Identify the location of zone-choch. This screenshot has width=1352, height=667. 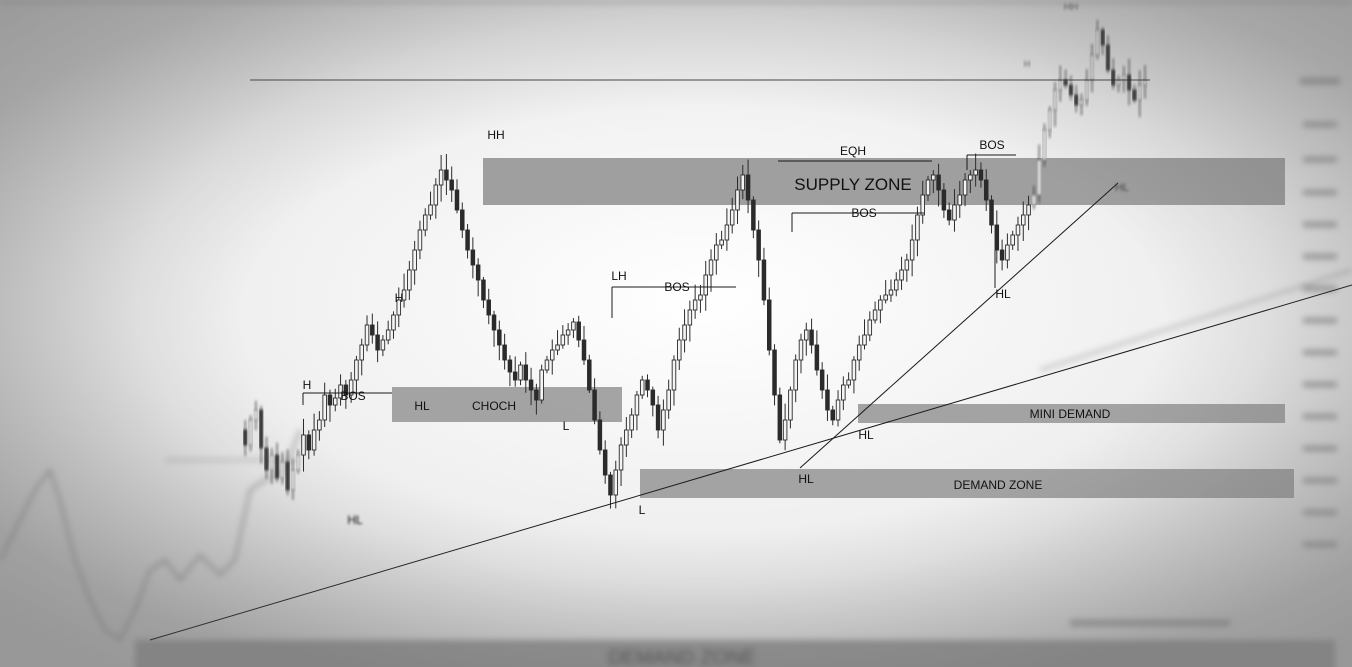
(507, 404).